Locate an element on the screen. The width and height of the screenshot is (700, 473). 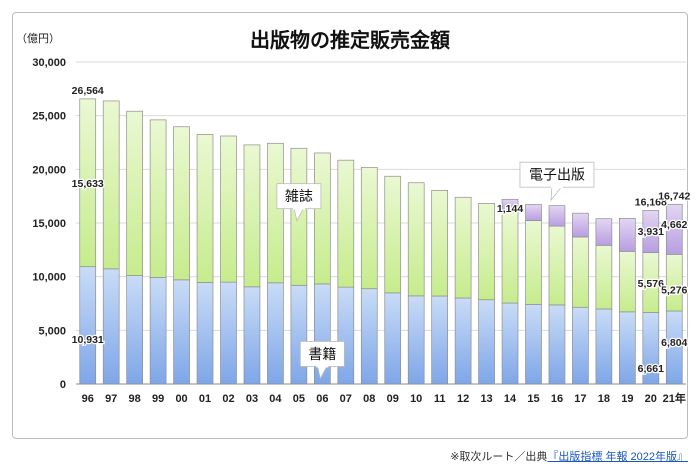
bar-segment-雑誌-16 is located at coordinates (557, 265).